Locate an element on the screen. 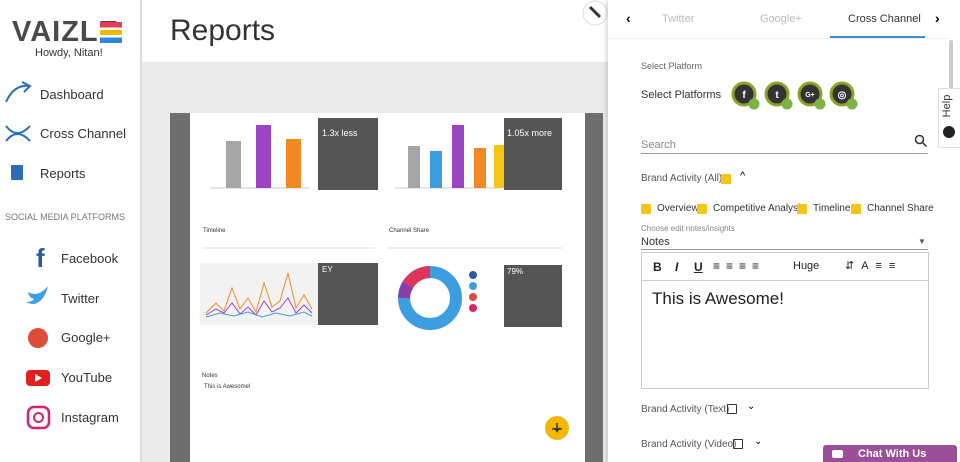 The image size is (960, 462). option: Competitive Analysis is located at coordinates (759, 208).